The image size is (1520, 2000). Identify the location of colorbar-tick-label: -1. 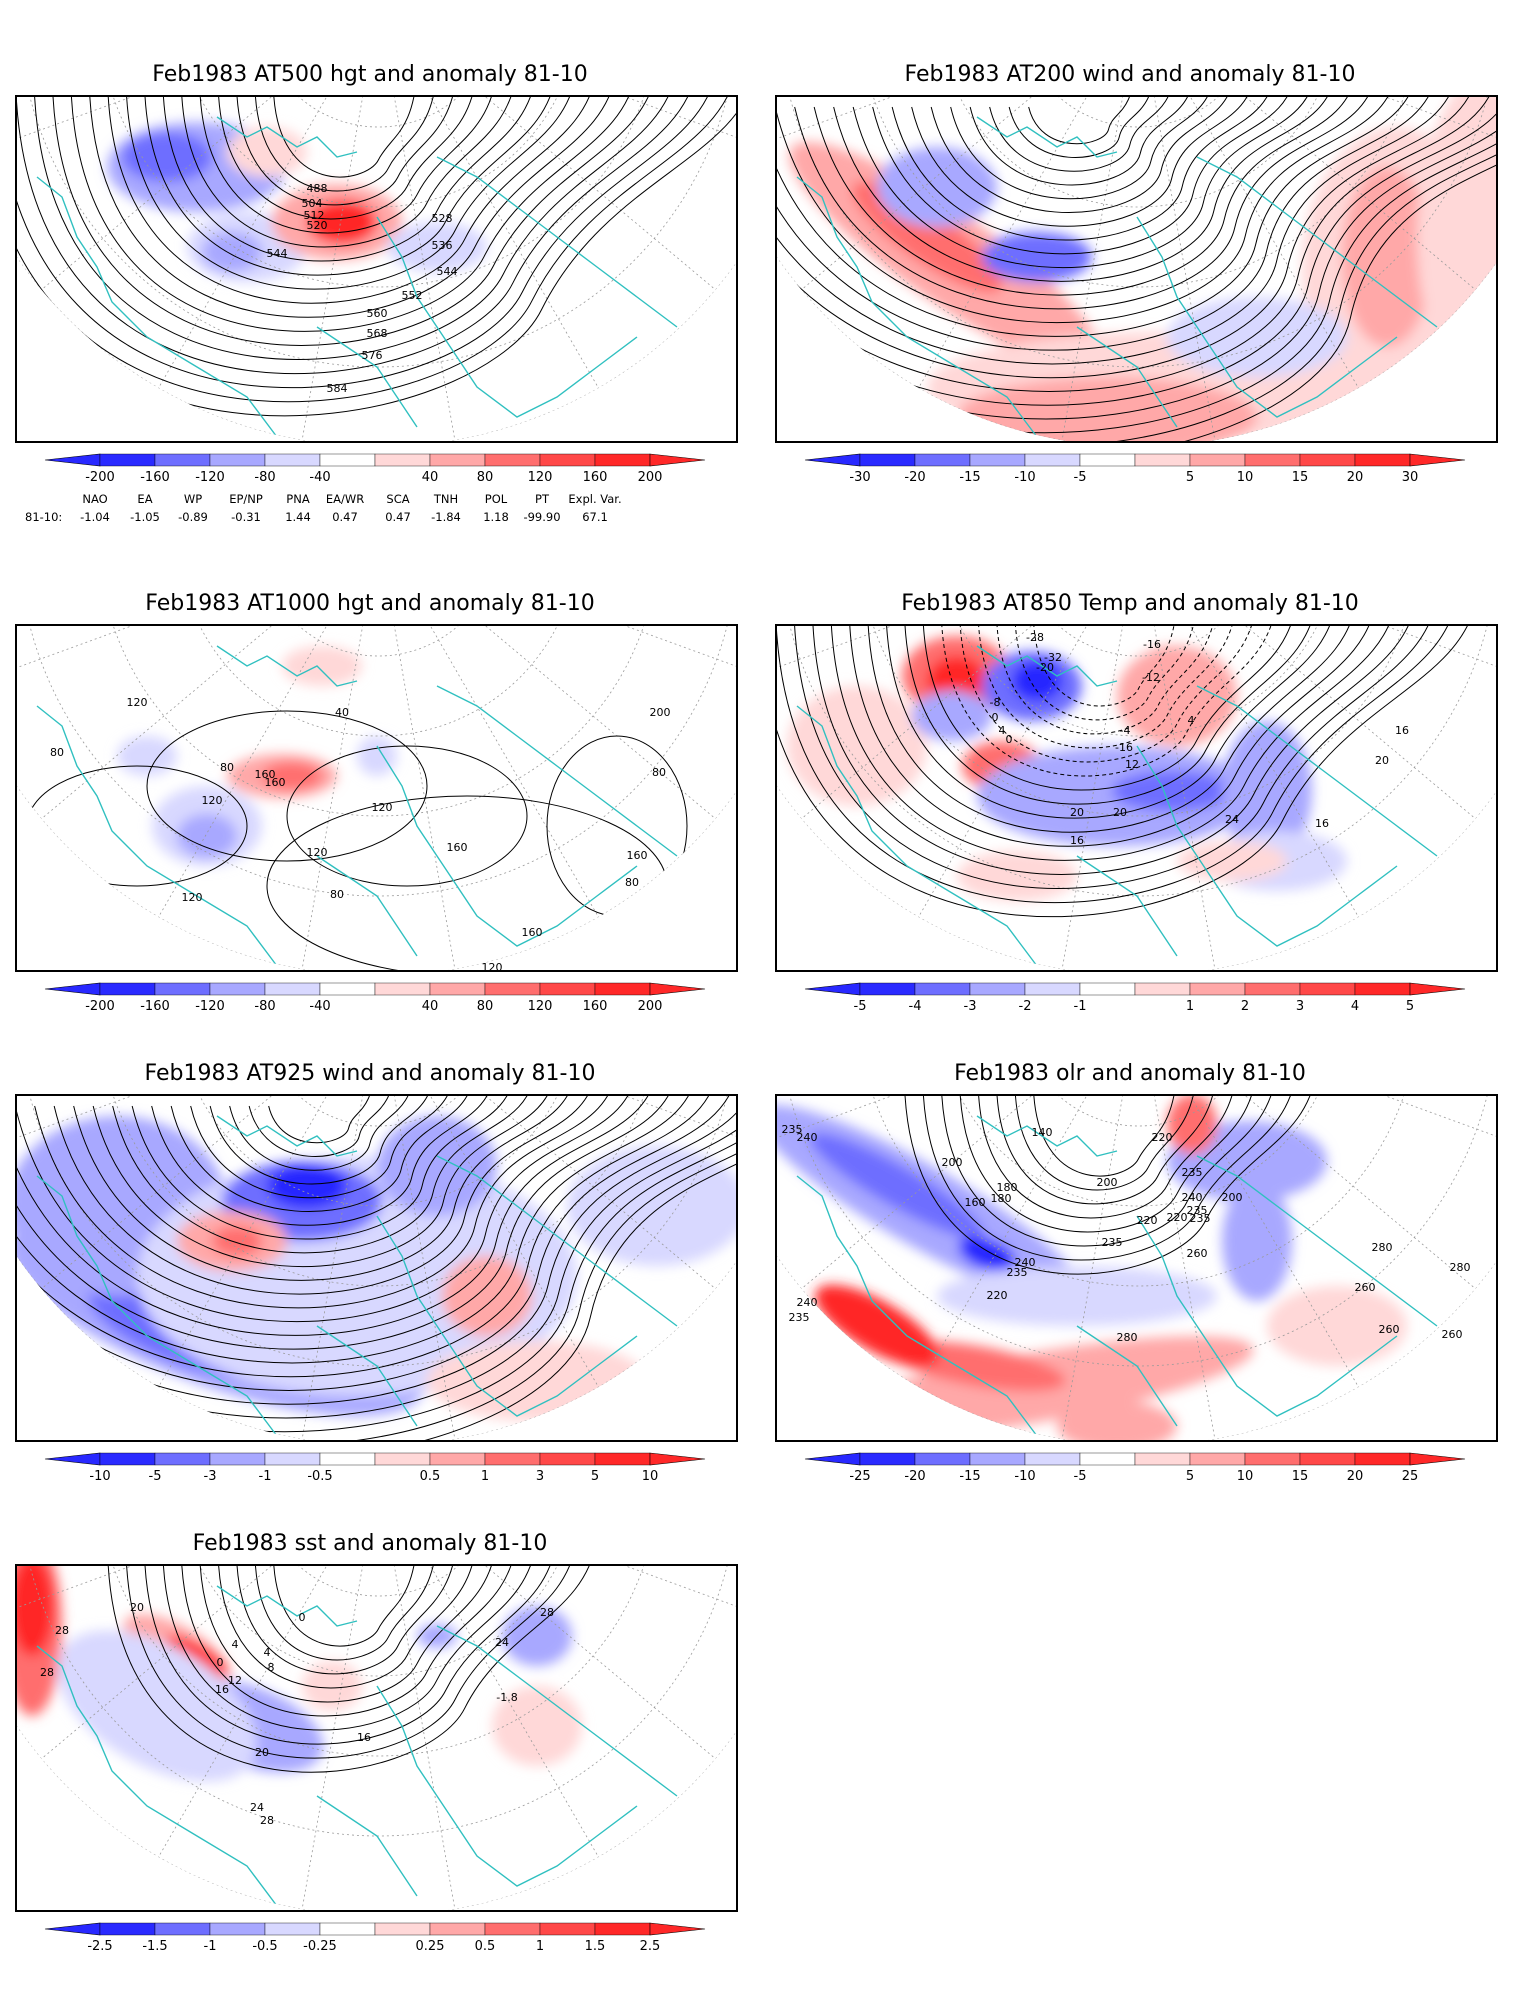
(210, 1946).